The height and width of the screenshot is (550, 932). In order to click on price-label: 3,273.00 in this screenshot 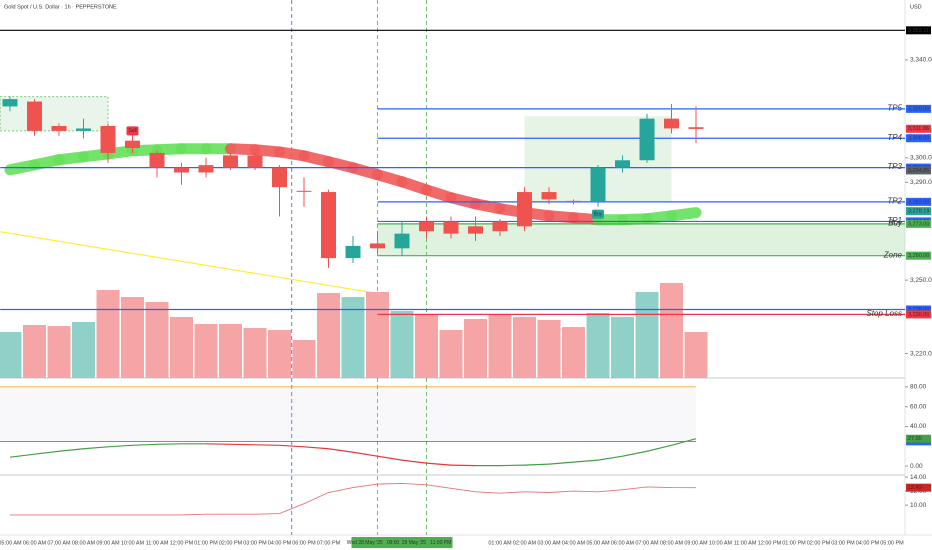, I will do `click(918, 224)`.